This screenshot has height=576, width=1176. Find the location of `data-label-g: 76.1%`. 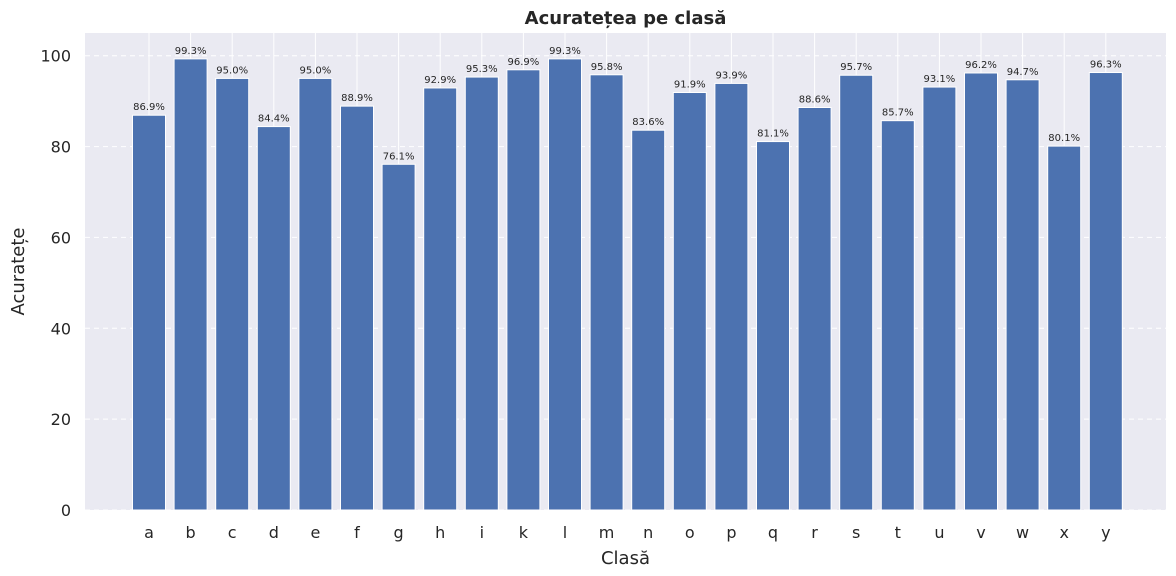

data-label-g: 76.1% is located at coordinates (399, 156).